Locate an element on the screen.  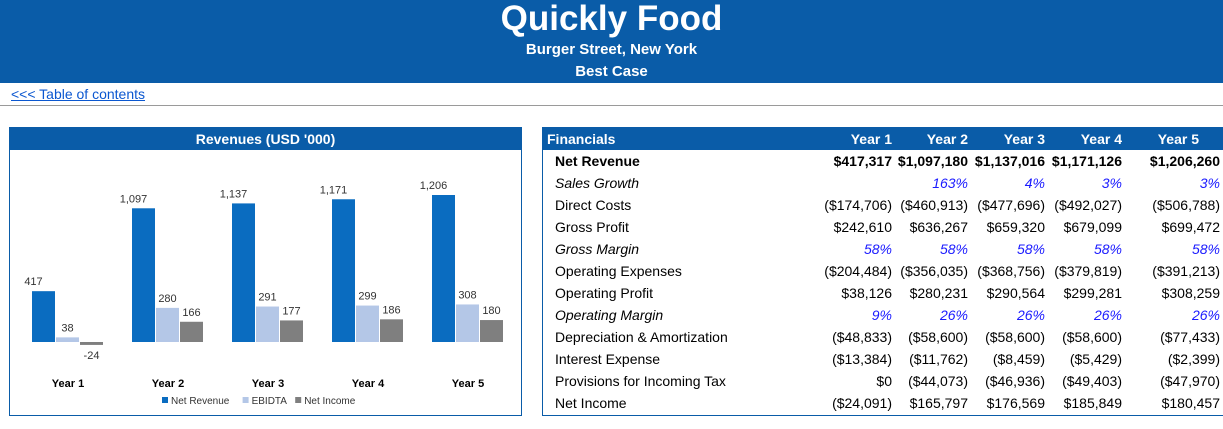
data-label: 186 is located at coordinates (391, 310).